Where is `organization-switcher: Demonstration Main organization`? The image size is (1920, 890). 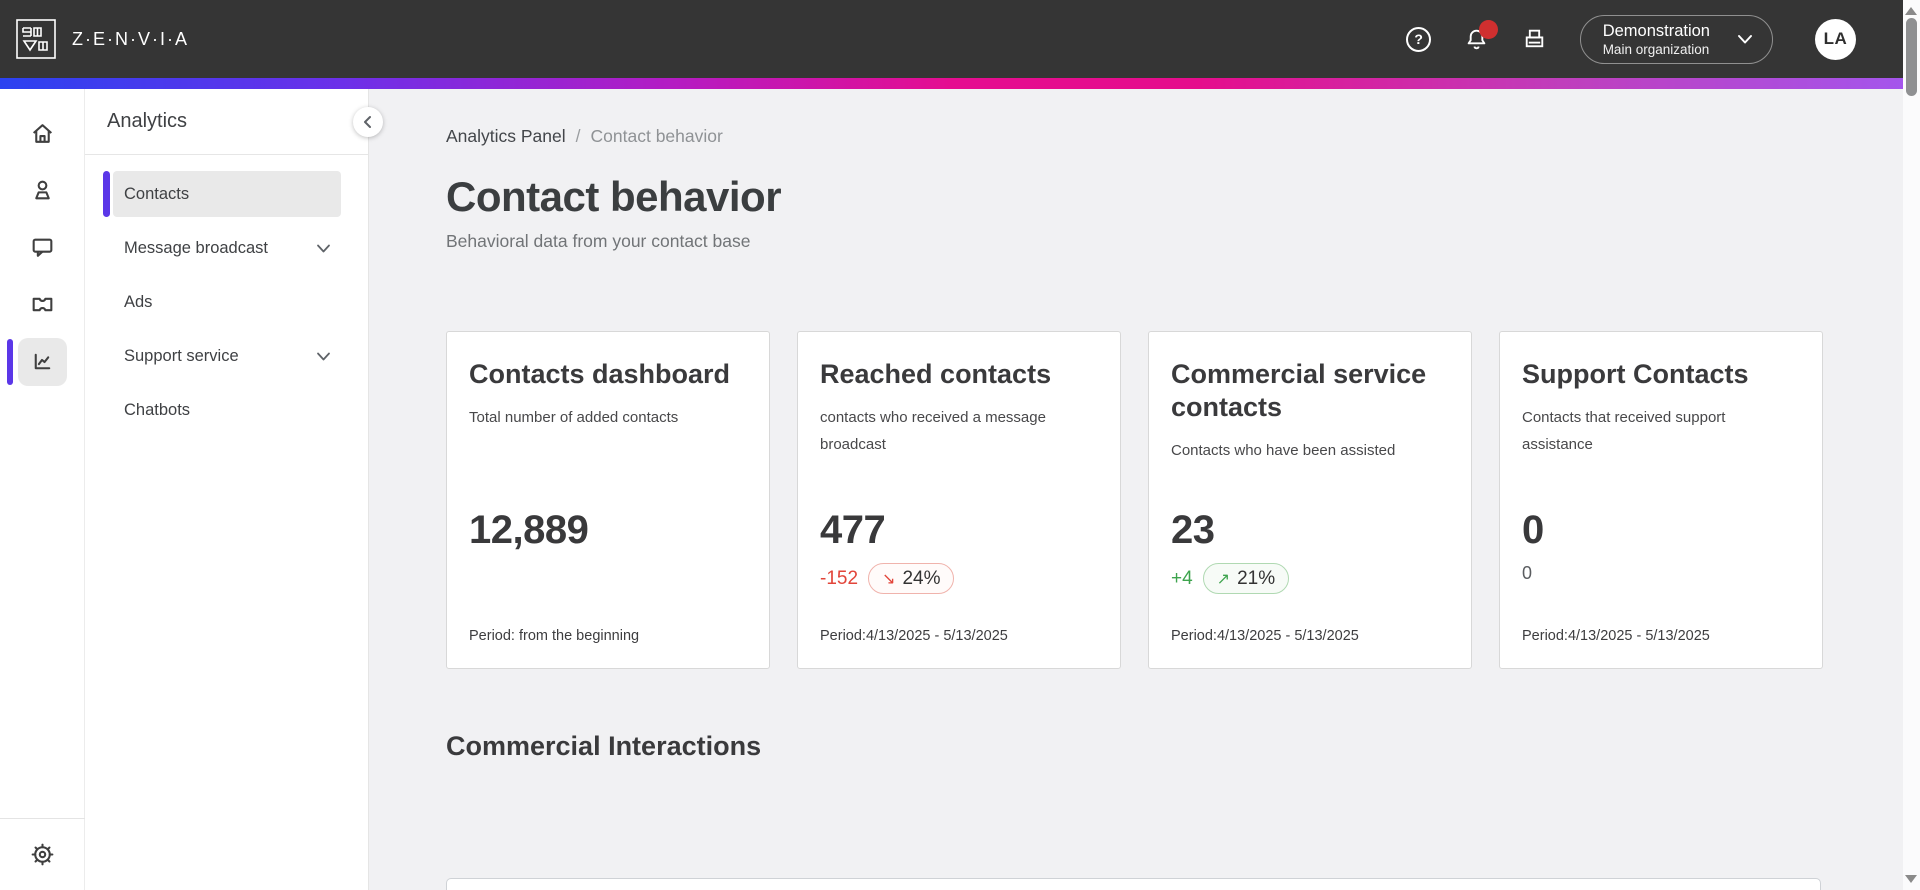
organization-switcher: Demonstration Main organization is located at coordinates (1676, 39).